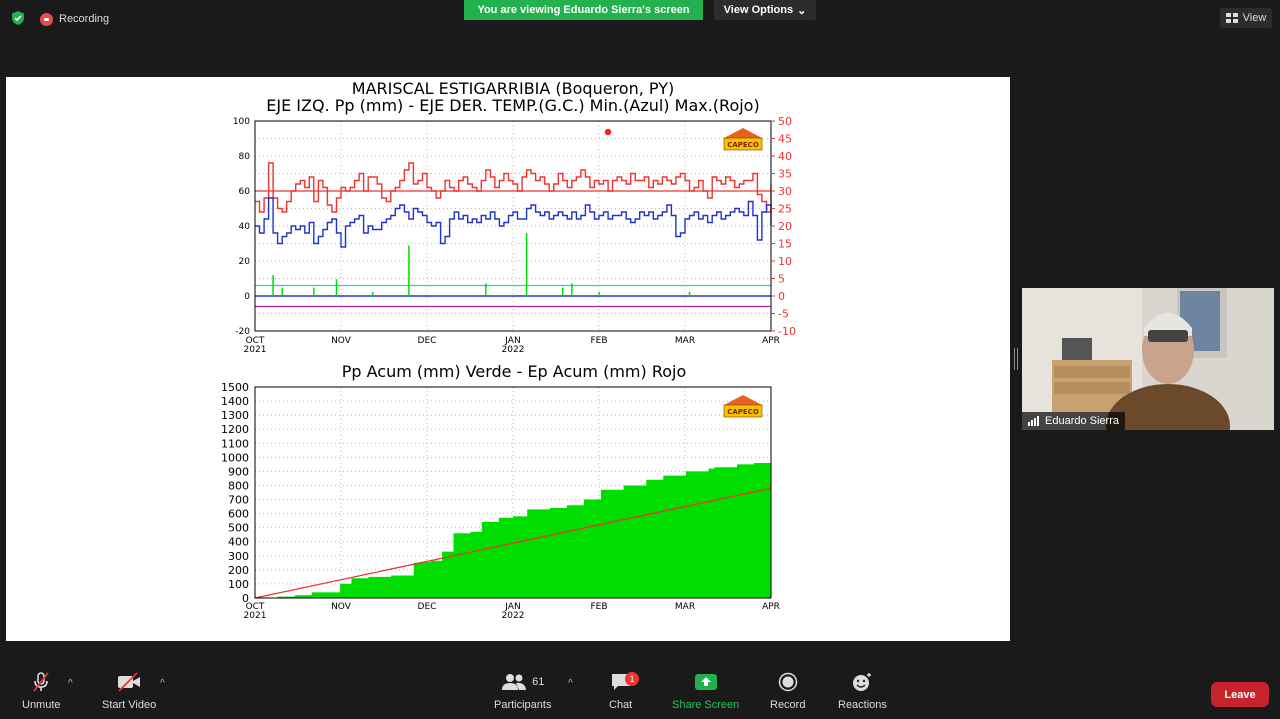 The image size is (1280, 719). Describe the element at coordinates (514, 371) in the screenshot. I see `chart2-title: Pp Acum (mm) Verde - Ep Acum (mm) Rojo` at that location.